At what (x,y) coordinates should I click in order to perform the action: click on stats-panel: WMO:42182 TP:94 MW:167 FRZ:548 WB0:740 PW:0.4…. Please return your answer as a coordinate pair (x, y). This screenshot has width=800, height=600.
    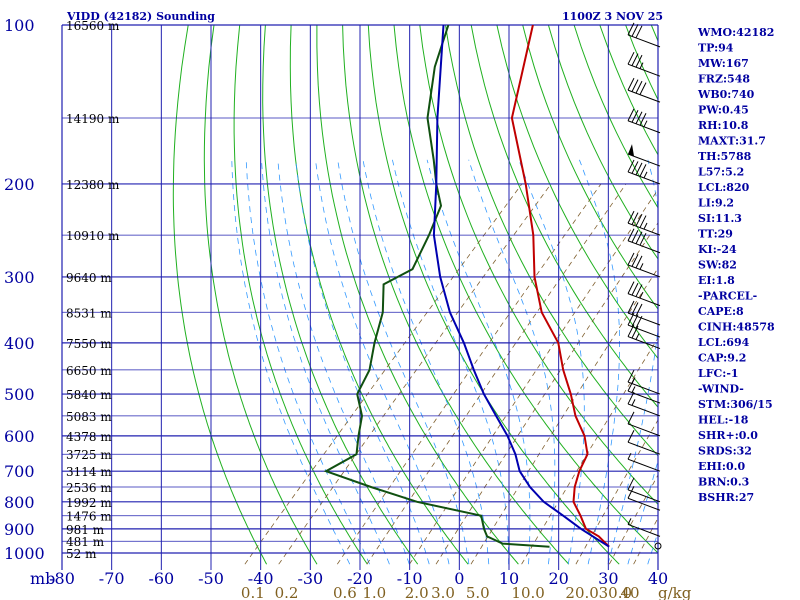
    Looking at the image, I should click on (736, 265).